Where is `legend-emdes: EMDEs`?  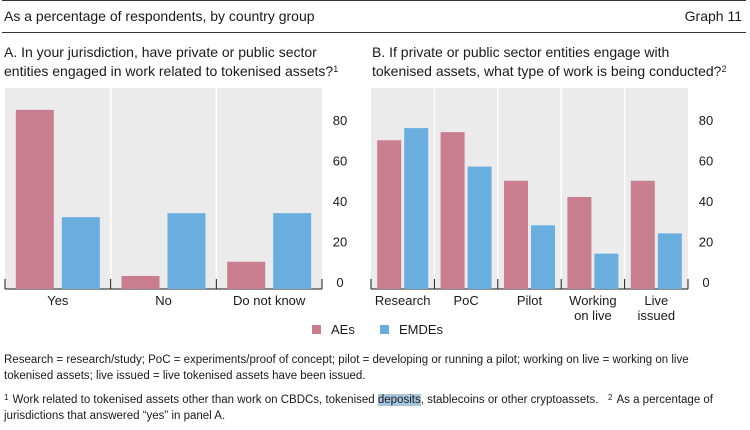 legend-emdes: EMDEs is located at coordinates (411, 329).